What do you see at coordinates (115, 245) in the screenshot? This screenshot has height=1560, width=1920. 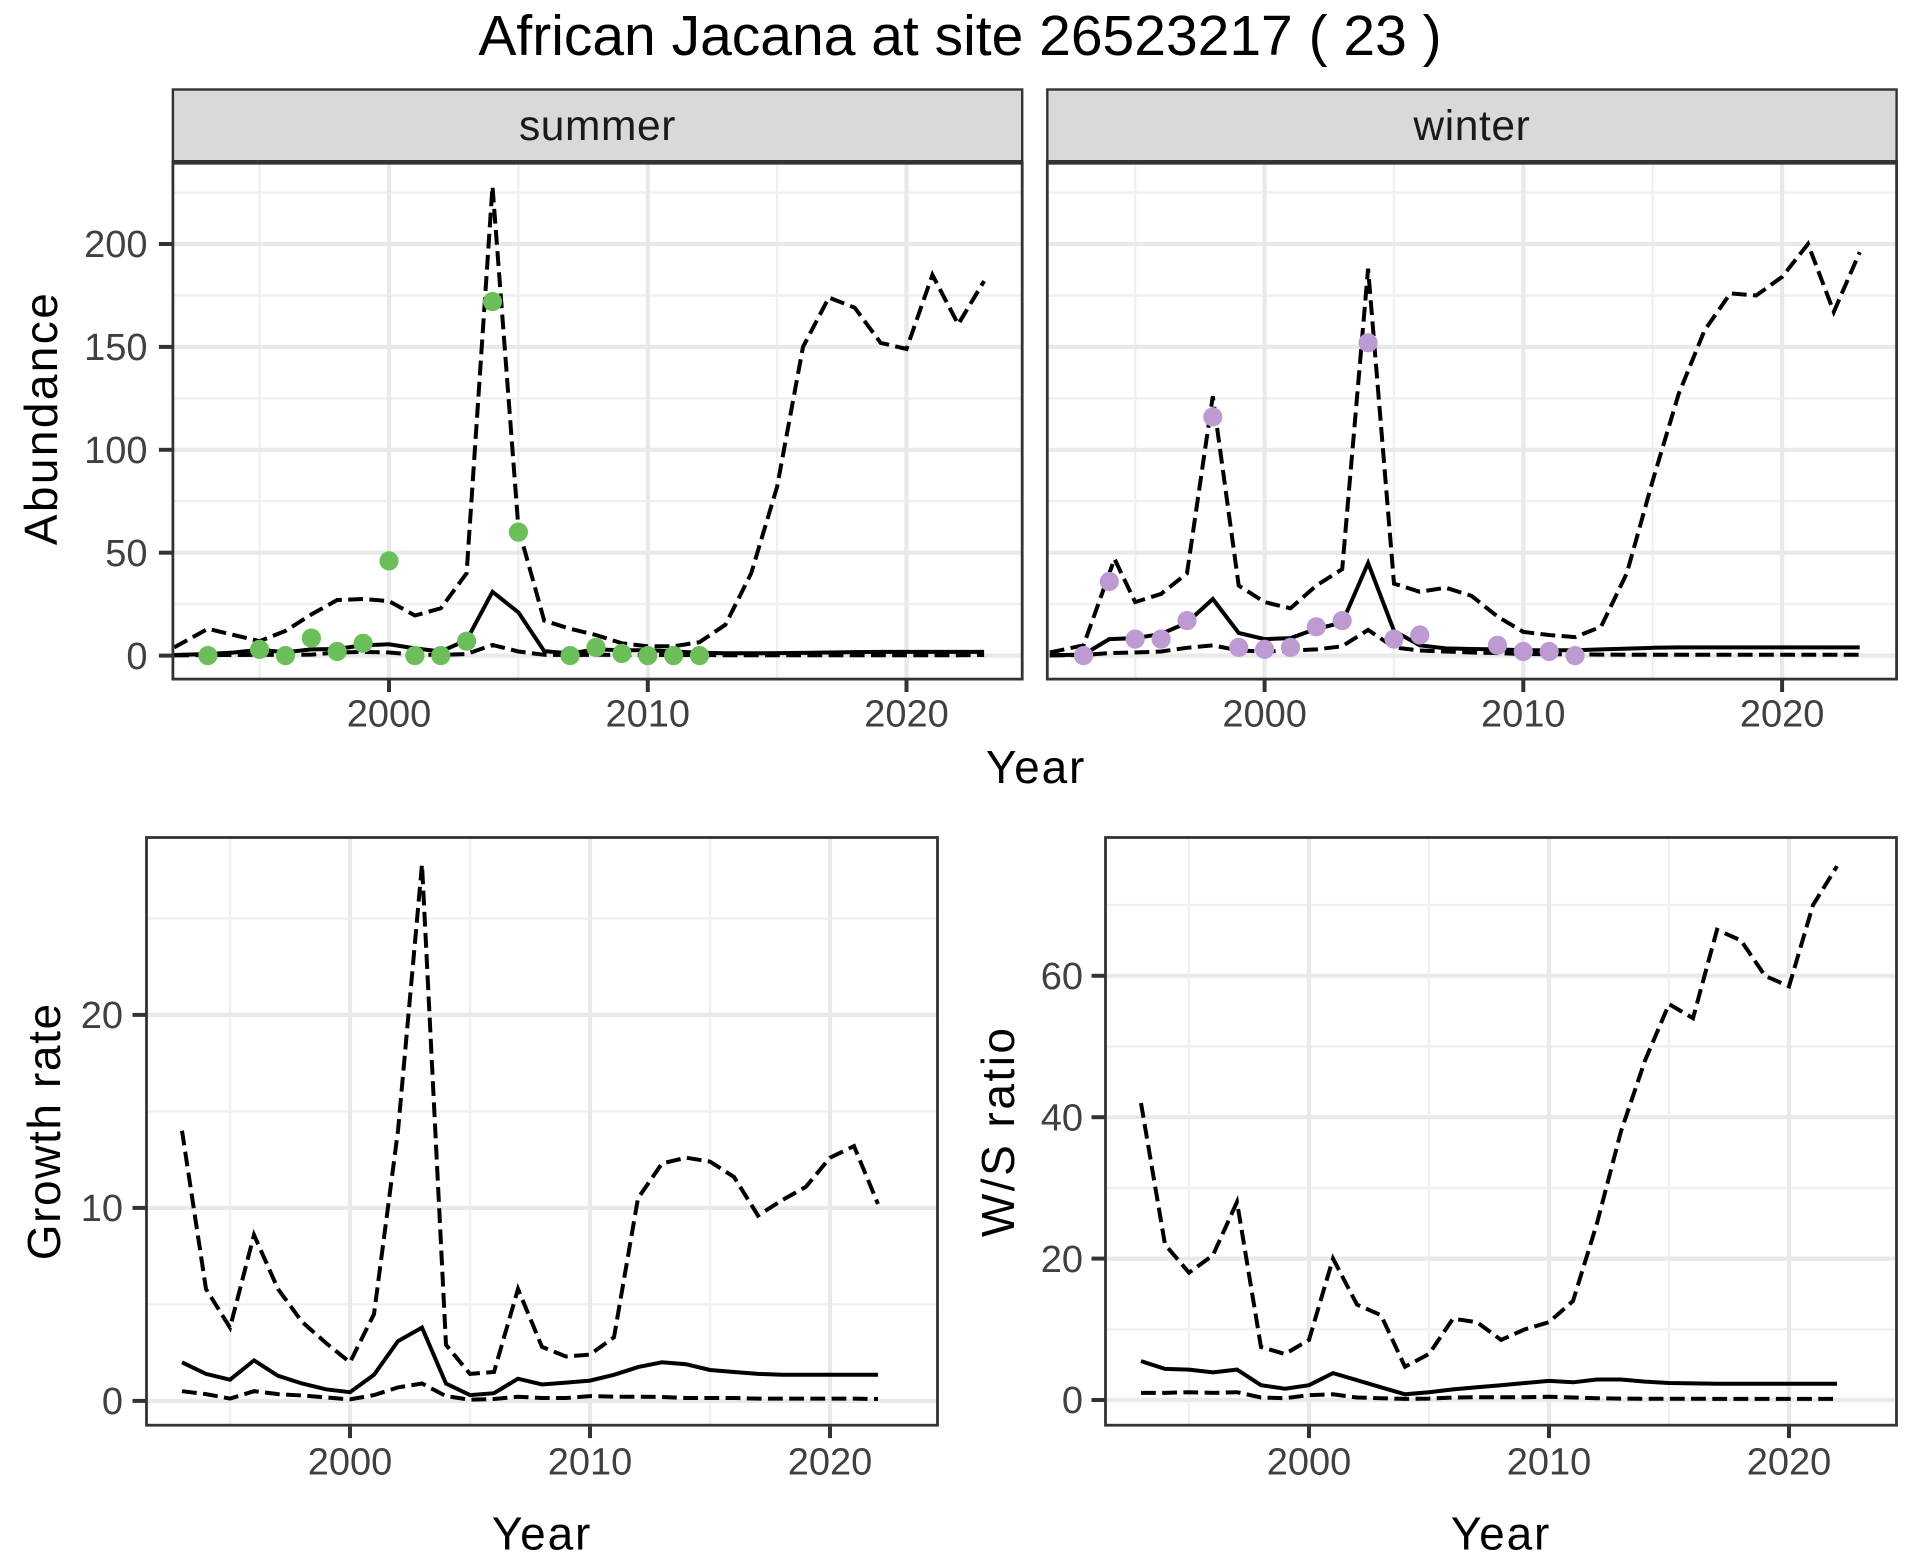 I see `svg-text: 200` at bounding box center [115, 245].